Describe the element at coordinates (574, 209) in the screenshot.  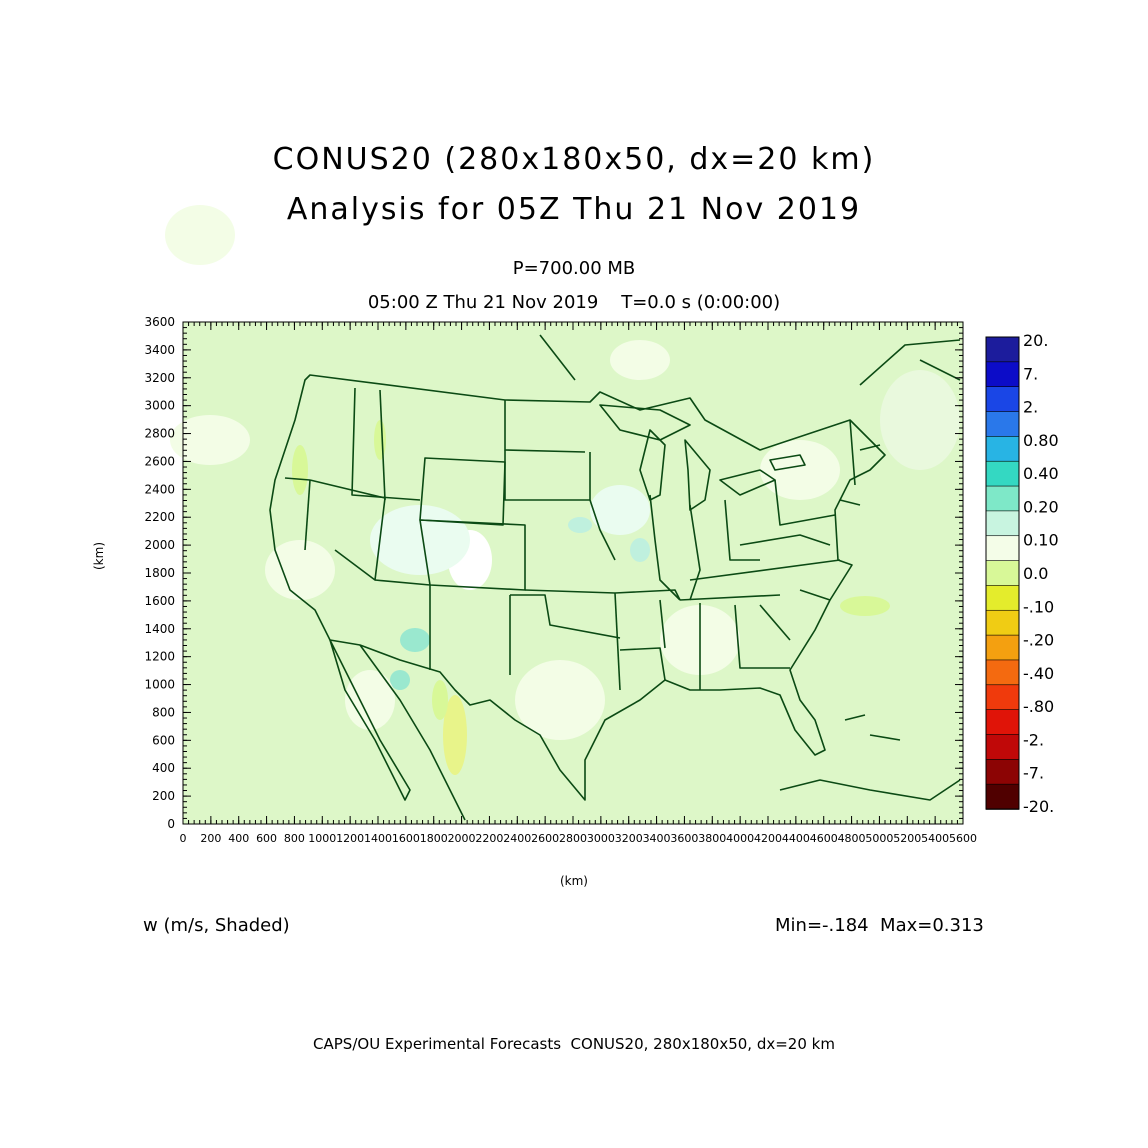
I see `plot-title-line2: Analysis for 05Z Thu 21 Nov 2019` at that location.